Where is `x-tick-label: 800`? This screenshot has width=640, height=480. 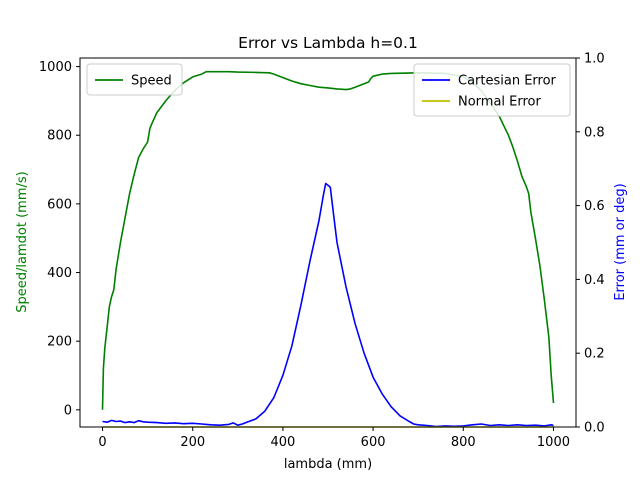
x-tick-label: 800 is located at coordinates (463, 442).